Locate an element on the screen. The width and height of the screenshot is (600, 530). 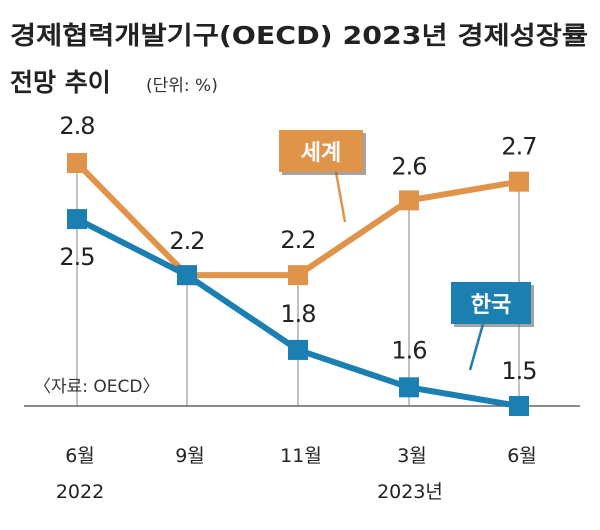
chart-title-line1: 경제협력개발기구(OECD) 2023년 경제성장률 is located at coordinates (299, 35).